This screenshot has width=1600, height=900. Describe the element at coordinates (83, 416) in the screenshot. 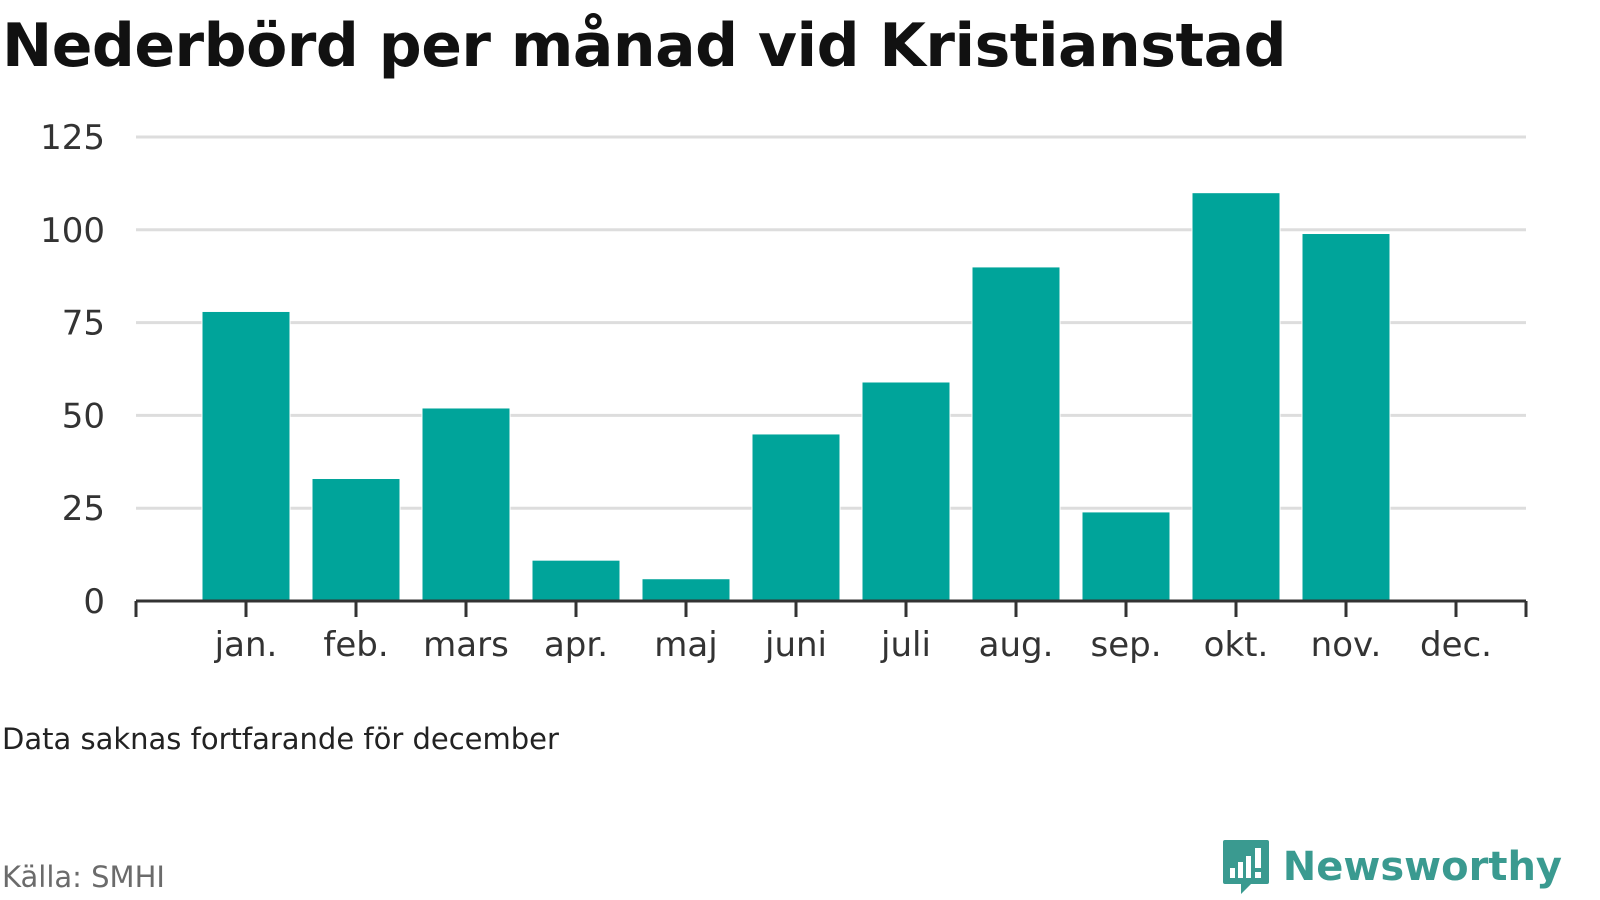

I see `y-tick-label: 50` at that location.